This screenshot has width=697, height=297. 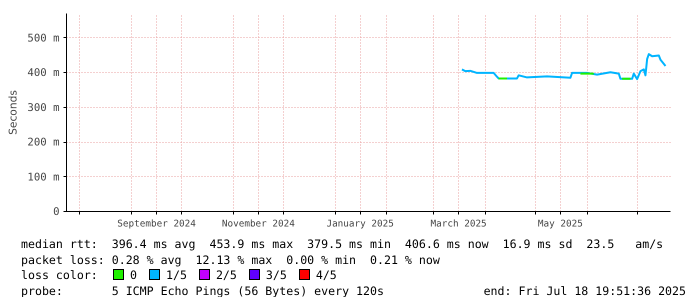 I want to click on legend-title: loss color:, so click(x=60, y=276).